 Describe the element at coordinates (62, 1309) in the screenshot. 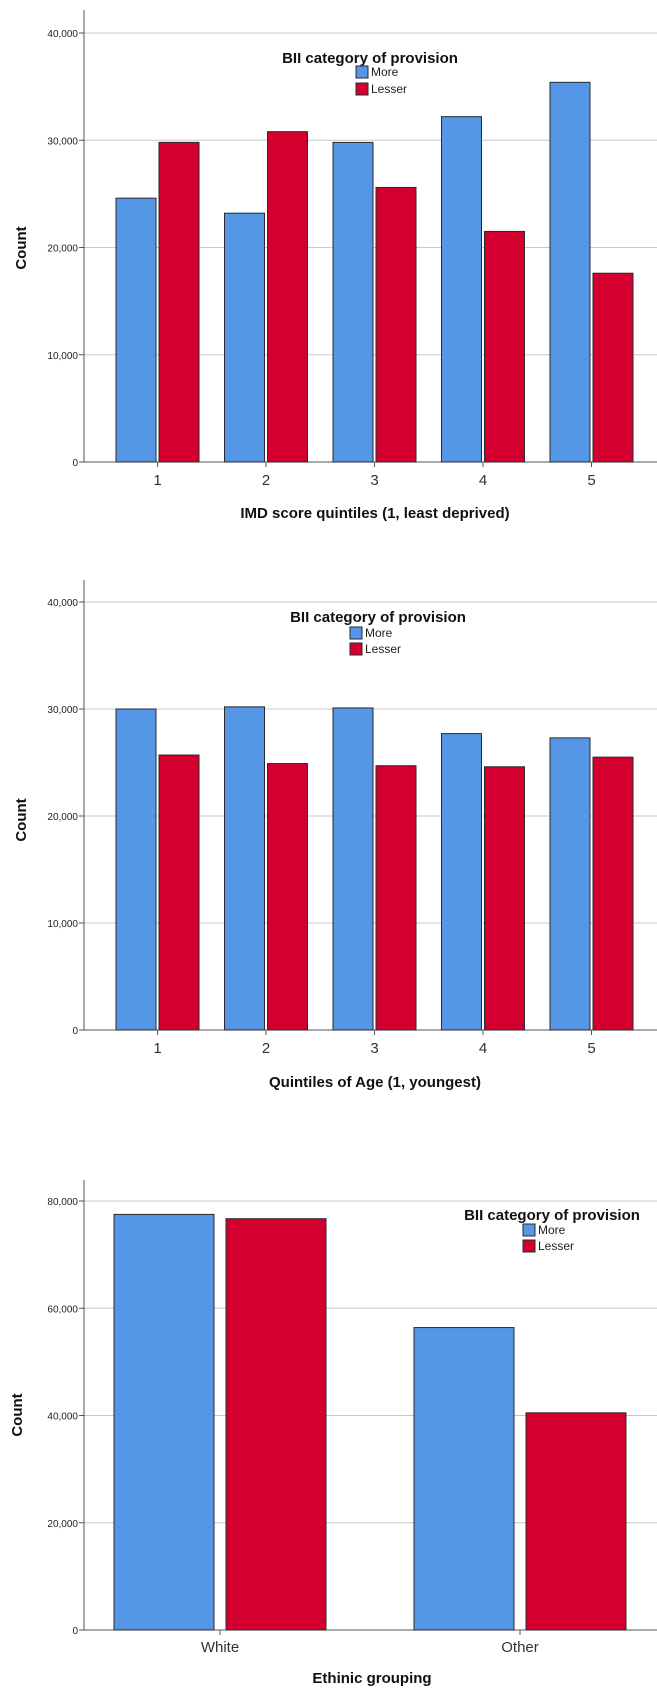

I see `y-tick-label: 60,000` at that location.